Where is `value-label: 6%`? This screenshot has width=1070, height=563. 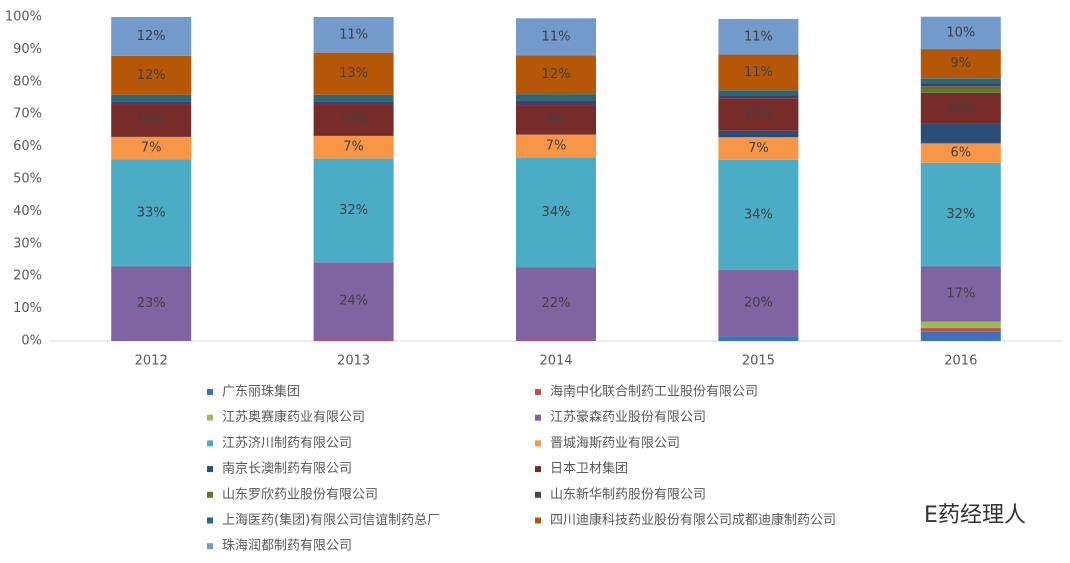 value-label: 6% is located at coordinates (960, 153).